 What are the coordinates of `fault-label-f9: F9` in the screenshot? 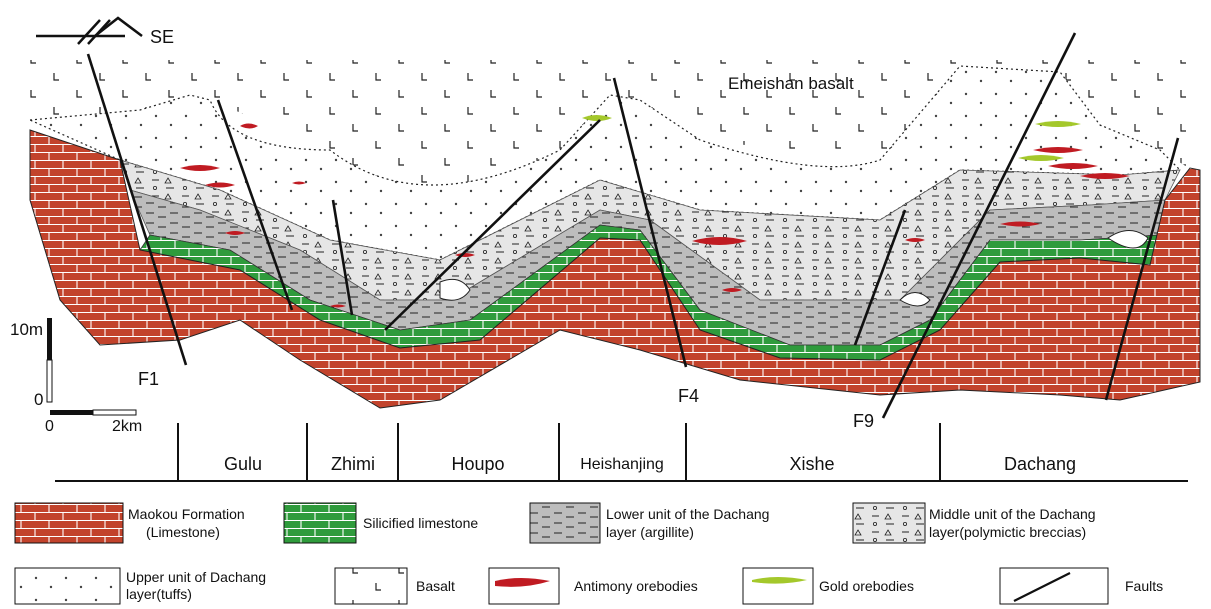 It's located at (863, 421).